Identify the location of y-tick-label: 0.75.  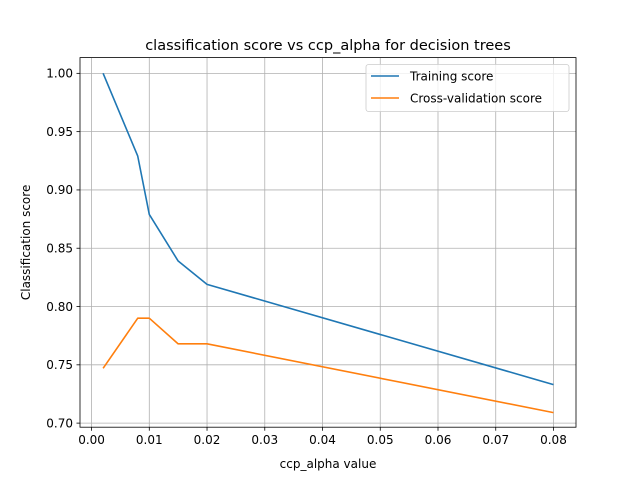
(59, 365).